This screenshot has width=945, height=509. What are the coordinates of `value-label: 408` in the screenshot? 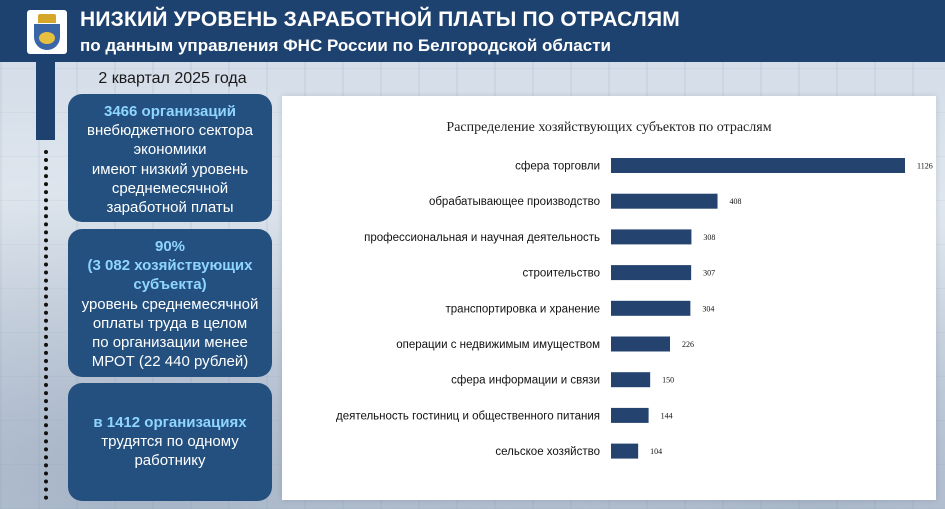 It's located at (736, 201).